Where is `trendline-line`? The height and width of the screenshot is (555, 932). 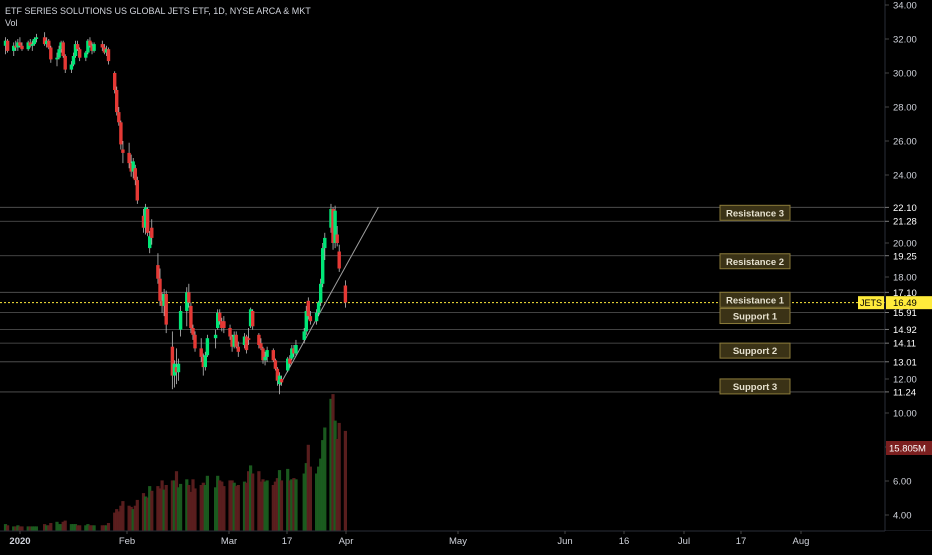 trendline-line is located at coordinates (329, 297).